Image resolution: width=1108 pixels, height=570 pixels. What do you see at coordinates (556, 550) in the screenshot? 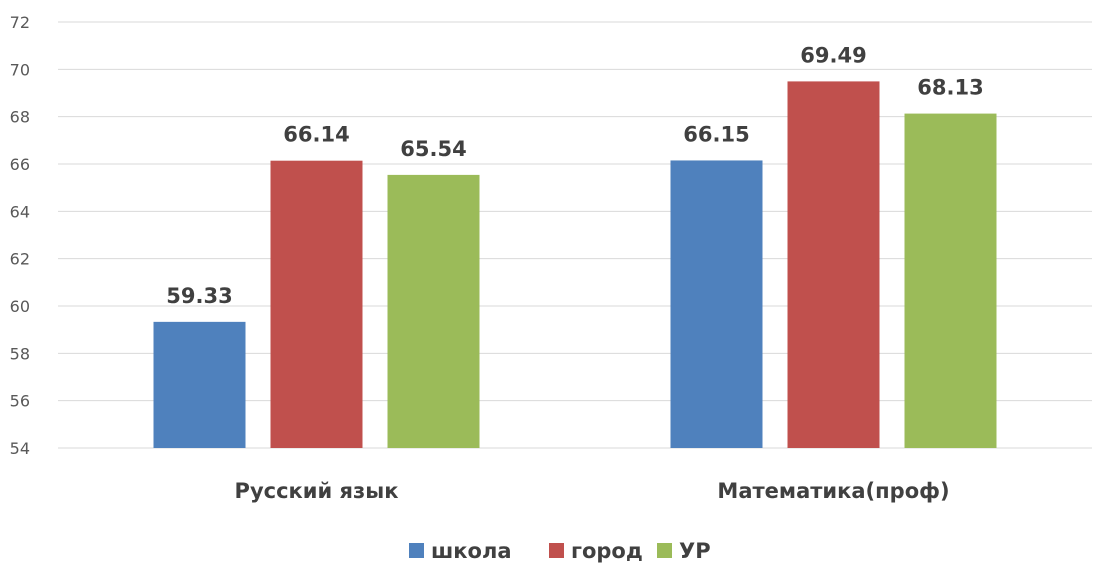
I see `legend-swatch-город` at bounding box center [556, 550].